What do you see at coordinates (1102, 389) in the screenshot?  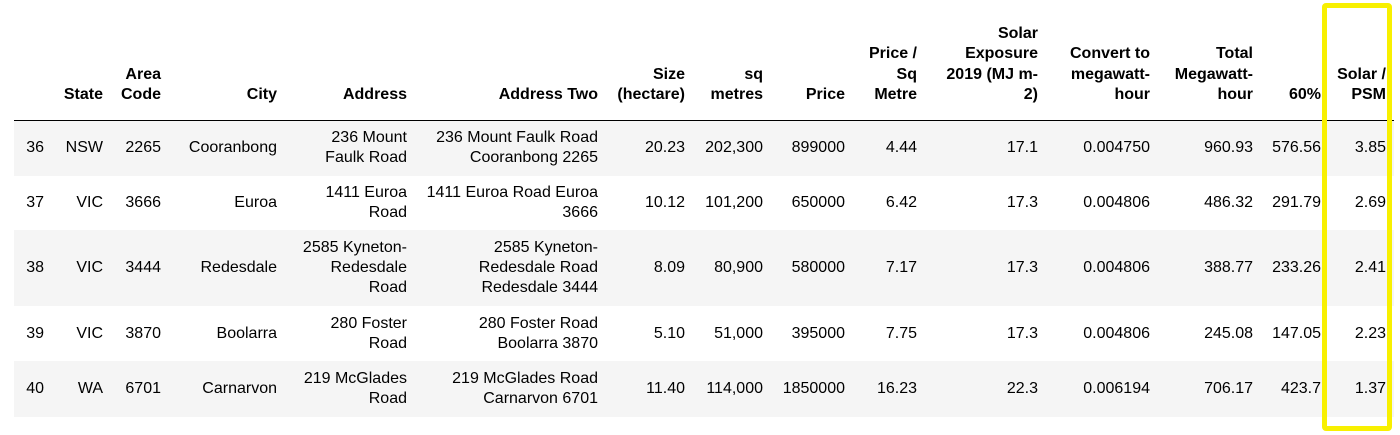 I see `cell-convert-mwh: 0.006194` at bounding box center [1102, 389].